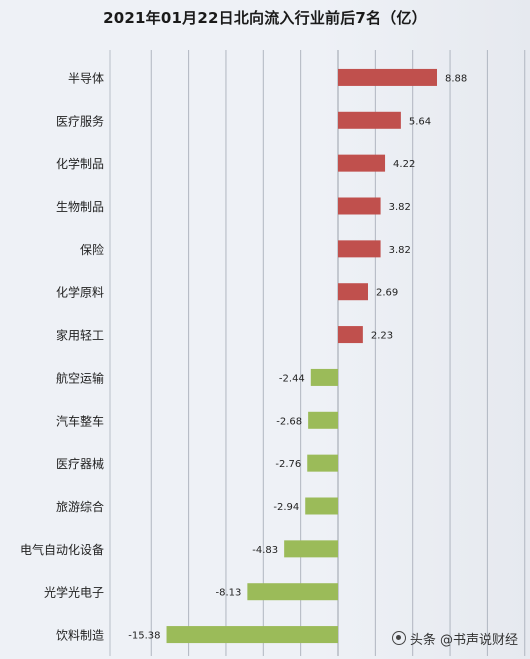 This screenshot has width=530, height=659. Describe the element at coordinates (456, 78) in the screenshot. I see `value-label: 8.88` at that location.